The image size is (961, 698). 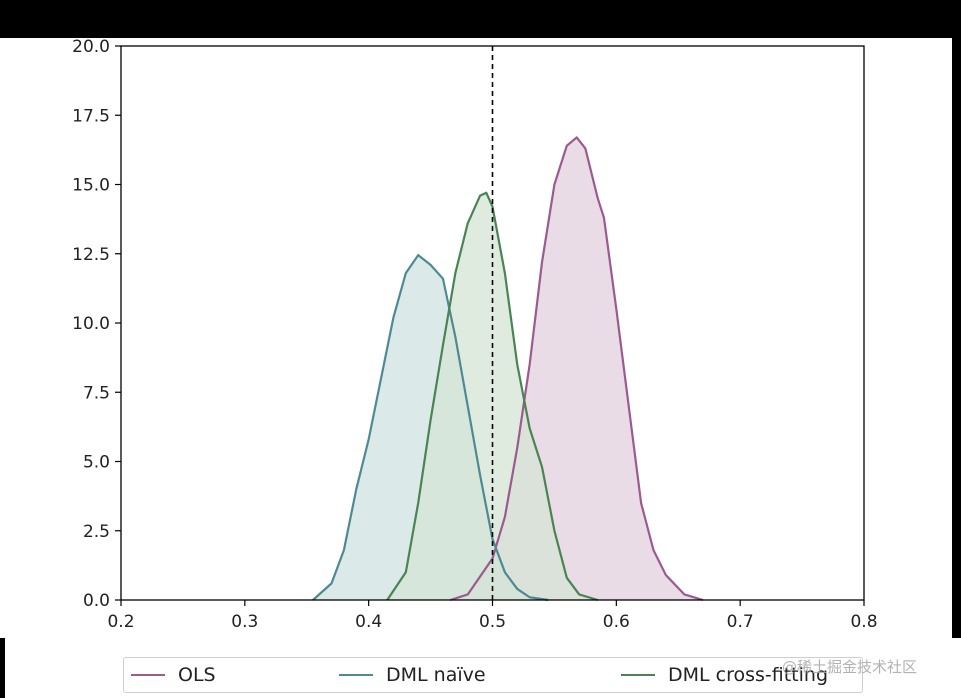 What do you see at coordinates (956, 338) in the screenshot?
I see `right-black-bar` at bounding box center [956, 338].